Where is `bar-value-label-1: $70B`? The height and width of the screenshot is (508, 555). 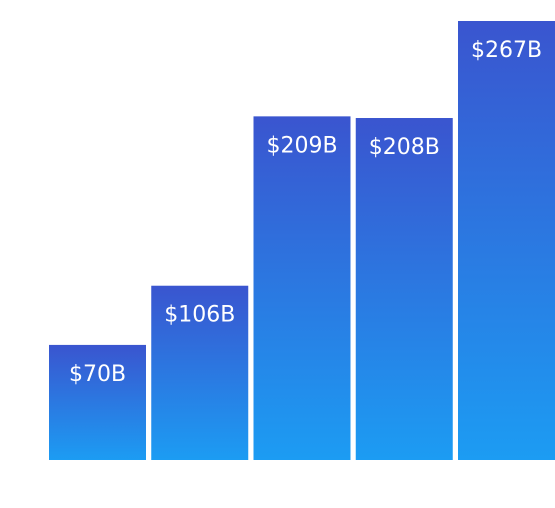 bar-value-label-1: $70B is located at coordinates (97, 374).